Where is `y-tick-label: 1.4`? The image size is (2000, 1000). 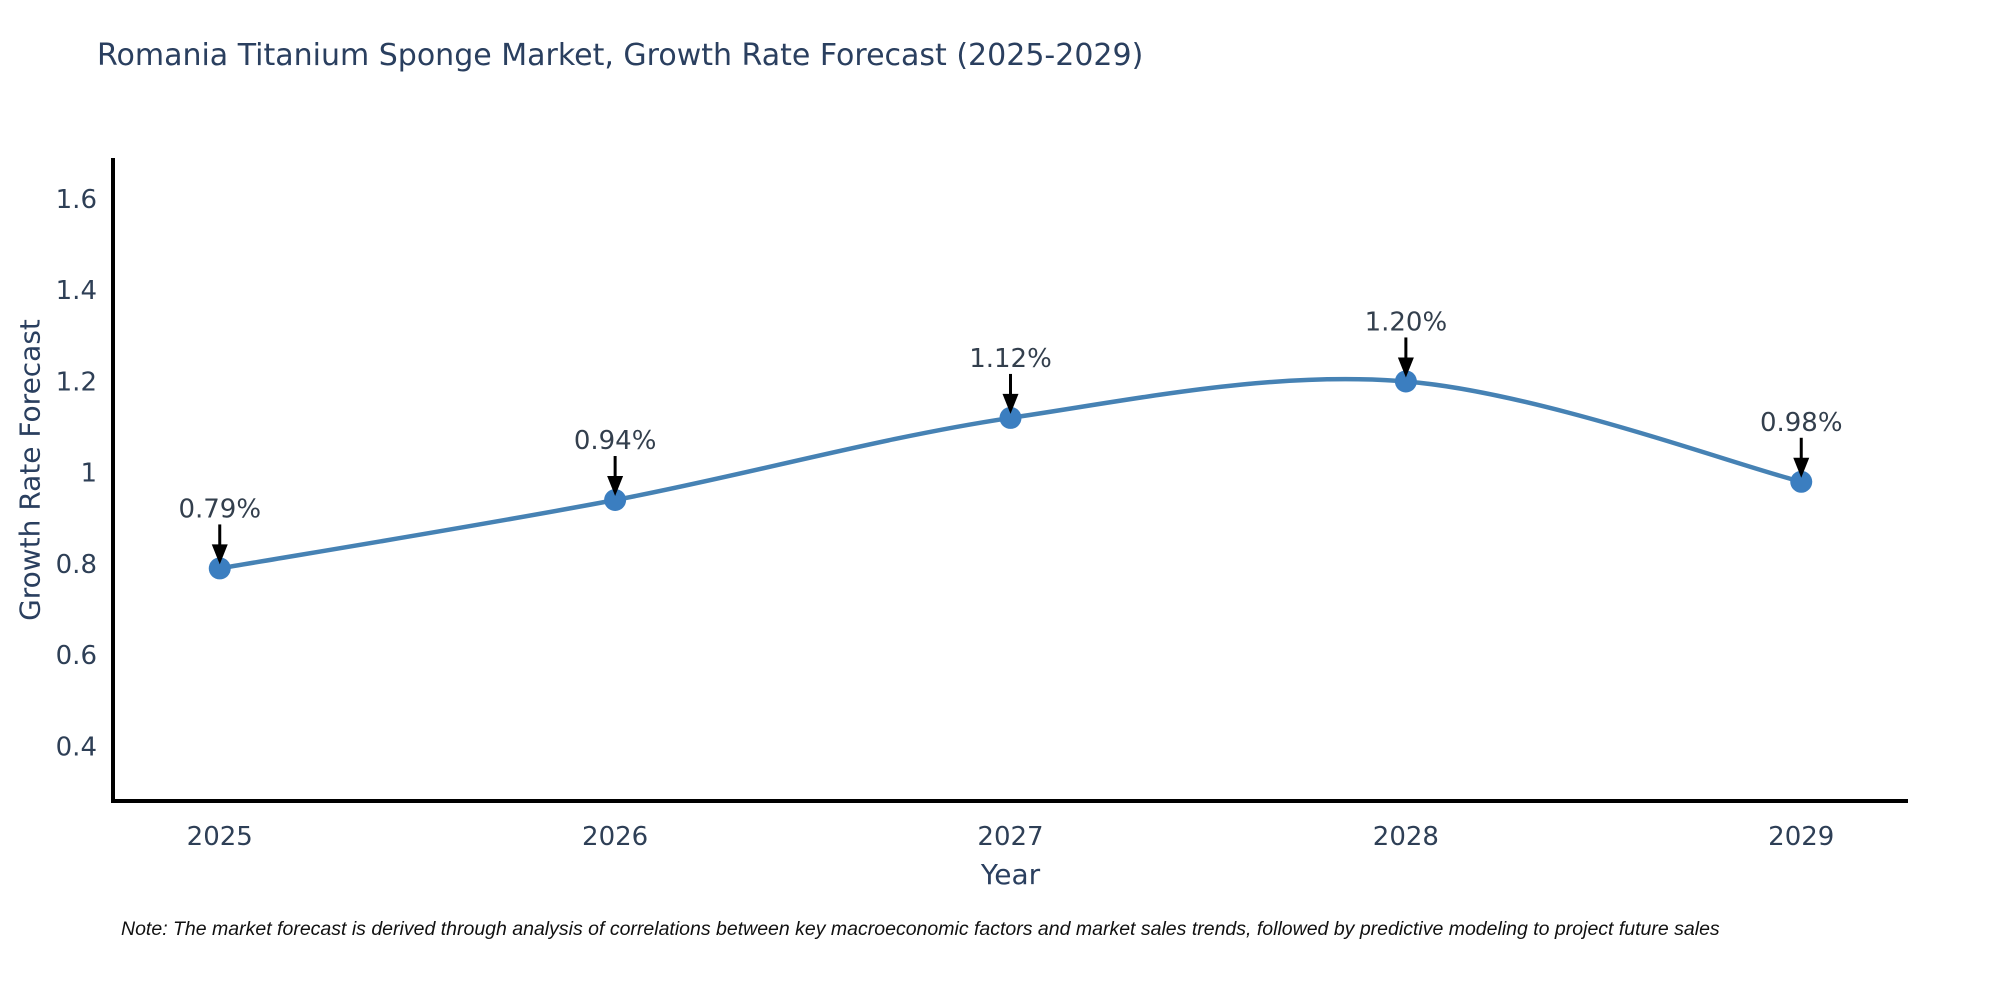 y-tick-label: 1.4 is located at coordinates (76, 291).